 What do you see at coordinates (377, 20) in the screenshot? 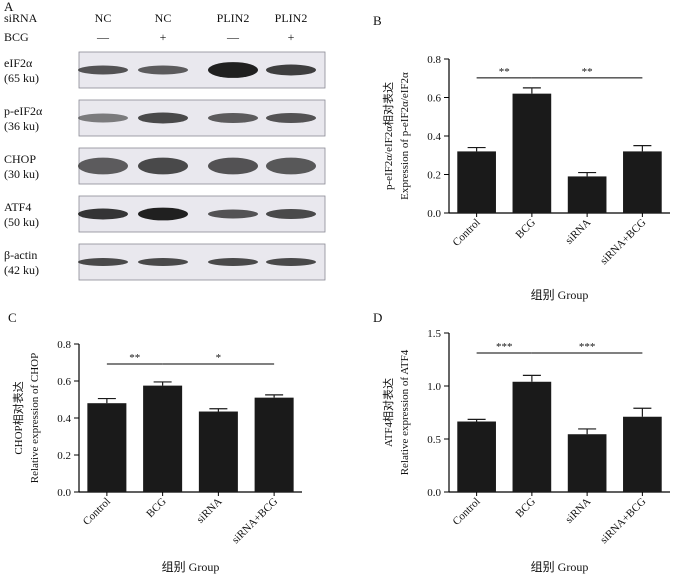
I see `panel-letter: B` at bounding box center [377, 20].